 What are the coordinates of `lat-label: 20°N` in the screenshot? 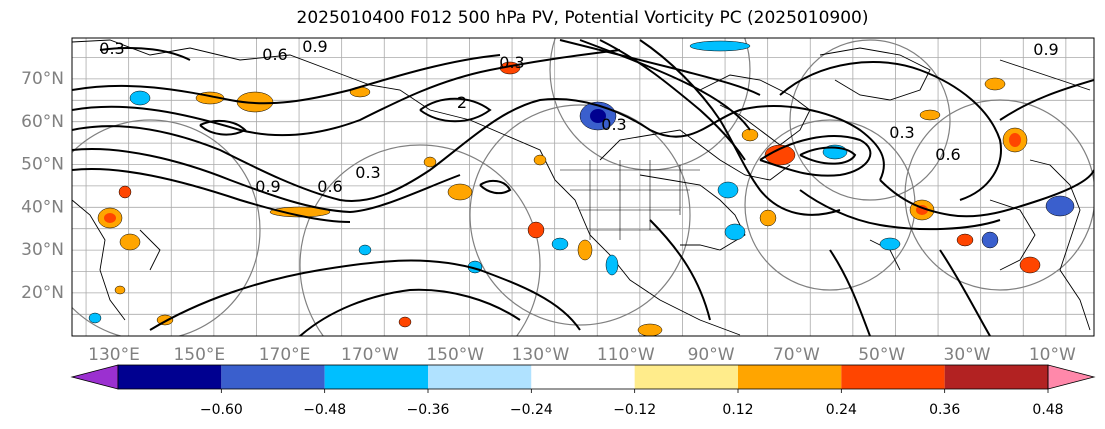 It's located at (42, 293).